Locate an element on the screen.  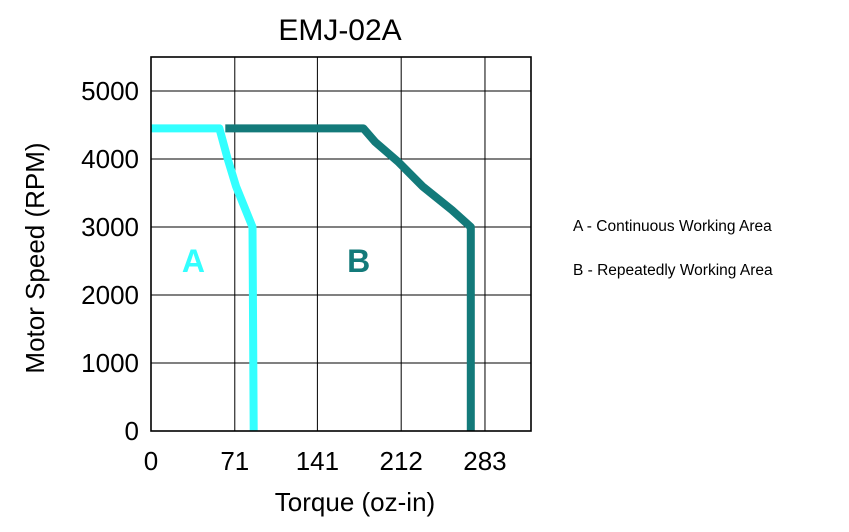
series-line-a is located at coordinates (204, 278).